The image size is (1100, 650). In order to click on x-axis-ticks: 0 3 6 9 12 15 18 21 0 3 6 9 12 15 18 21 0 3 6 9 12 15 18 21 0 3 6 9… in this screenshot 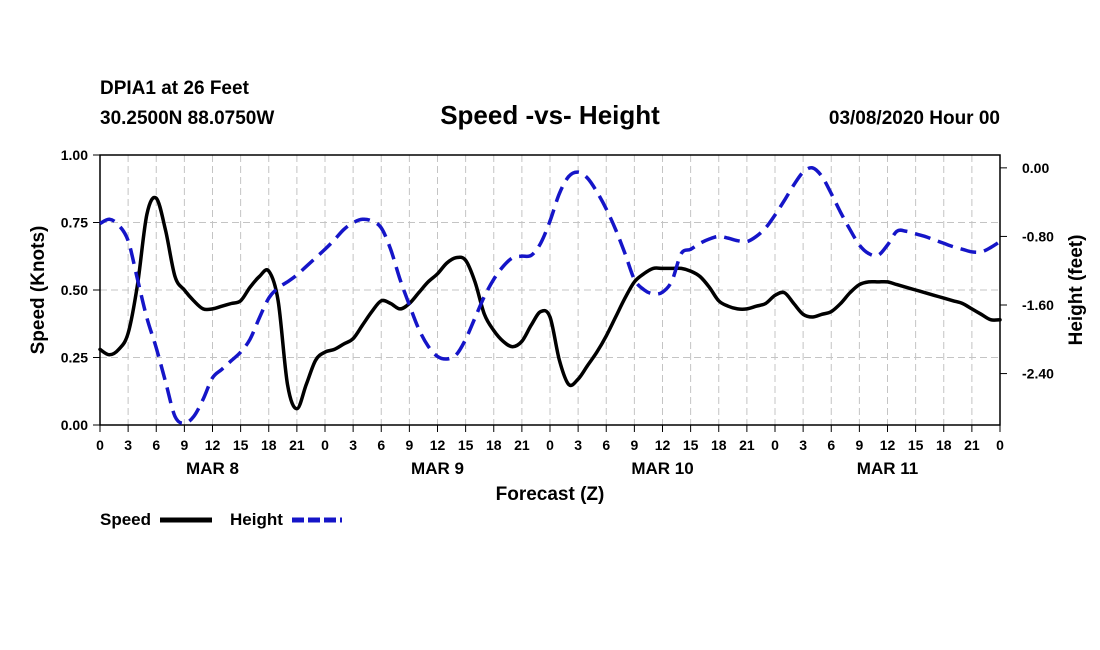, I will do `click(550, 439)`.